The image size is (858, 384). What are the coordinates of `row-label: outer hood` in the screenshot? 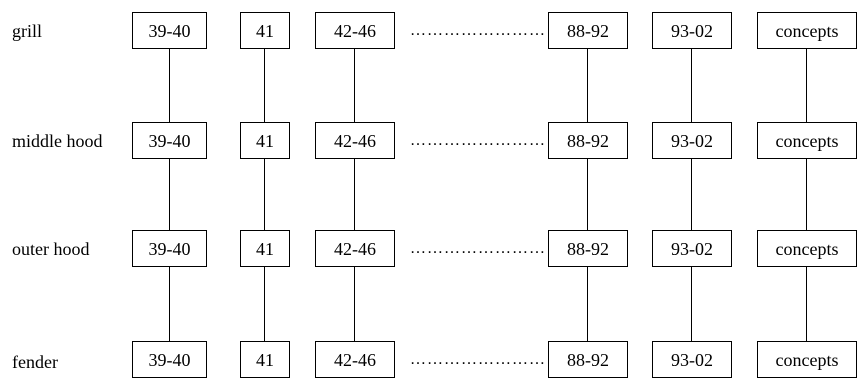 It's located at (51, 249).